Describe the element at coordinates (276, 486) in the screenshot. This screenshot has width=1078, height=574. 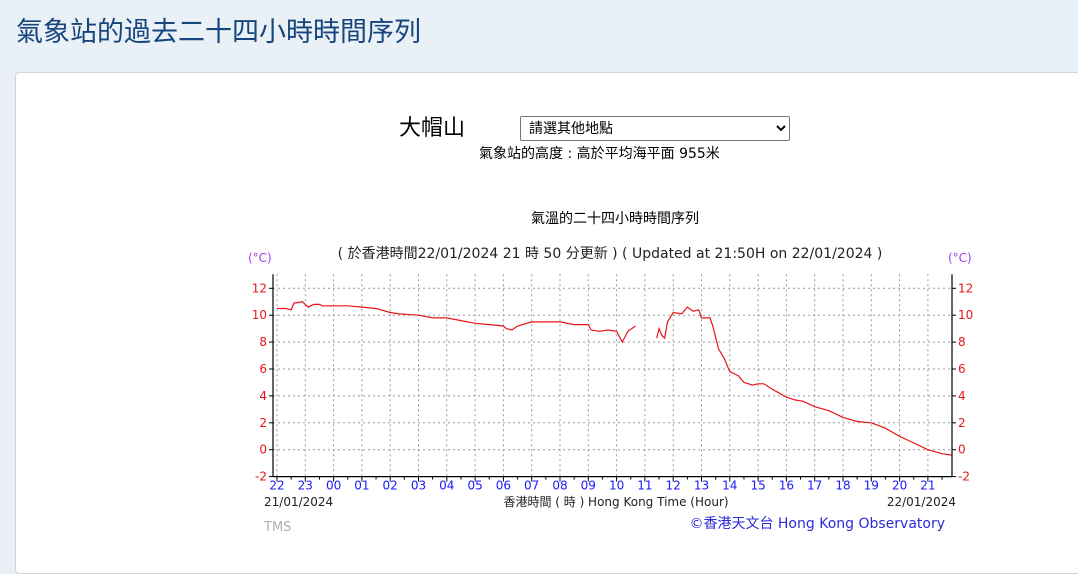
I see `x-tick-label: 22` at that location.